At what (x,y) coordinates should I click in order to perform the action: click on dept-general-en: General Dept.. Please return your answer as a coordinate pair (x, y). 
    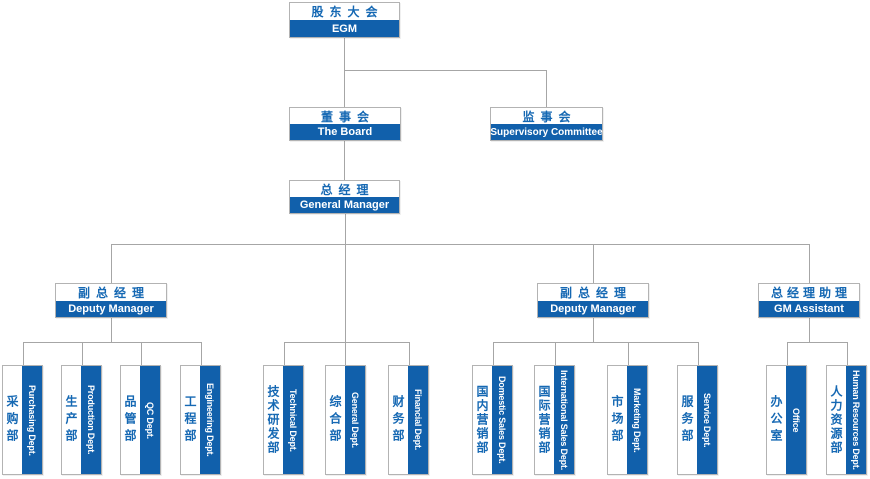
    Looking at the image, I should click on (355, 420).